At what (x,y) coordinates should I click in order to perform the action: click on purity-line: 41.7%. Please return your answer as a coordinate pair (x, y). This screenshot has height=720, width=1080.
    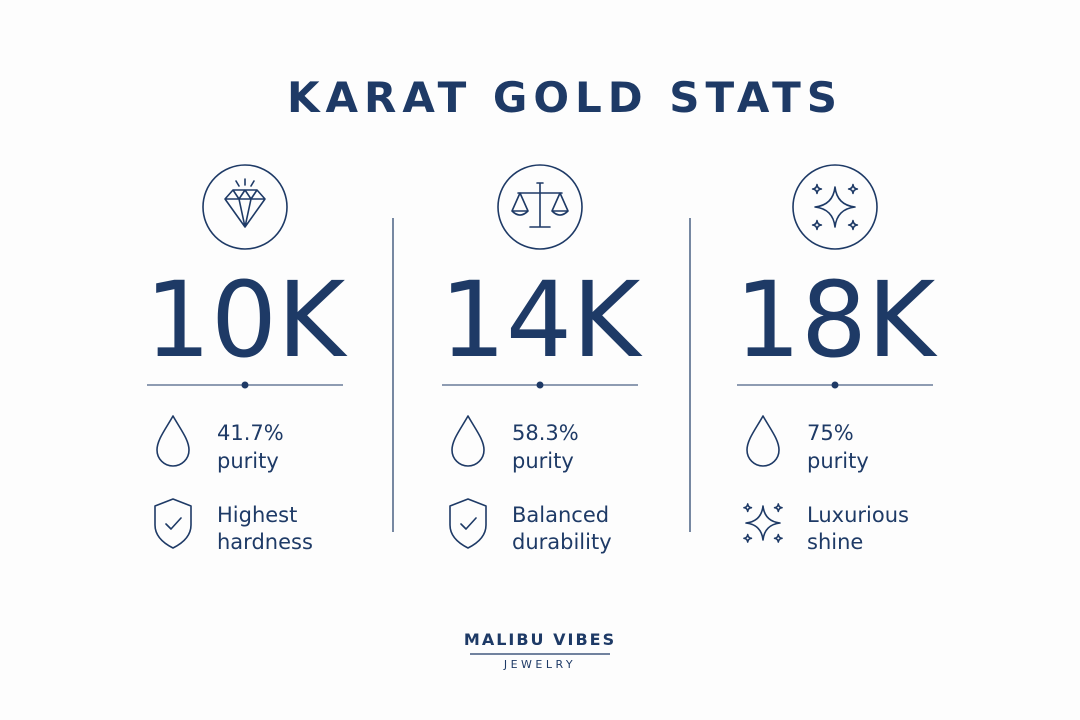
    Looking at the image, I should click on (250, 433).